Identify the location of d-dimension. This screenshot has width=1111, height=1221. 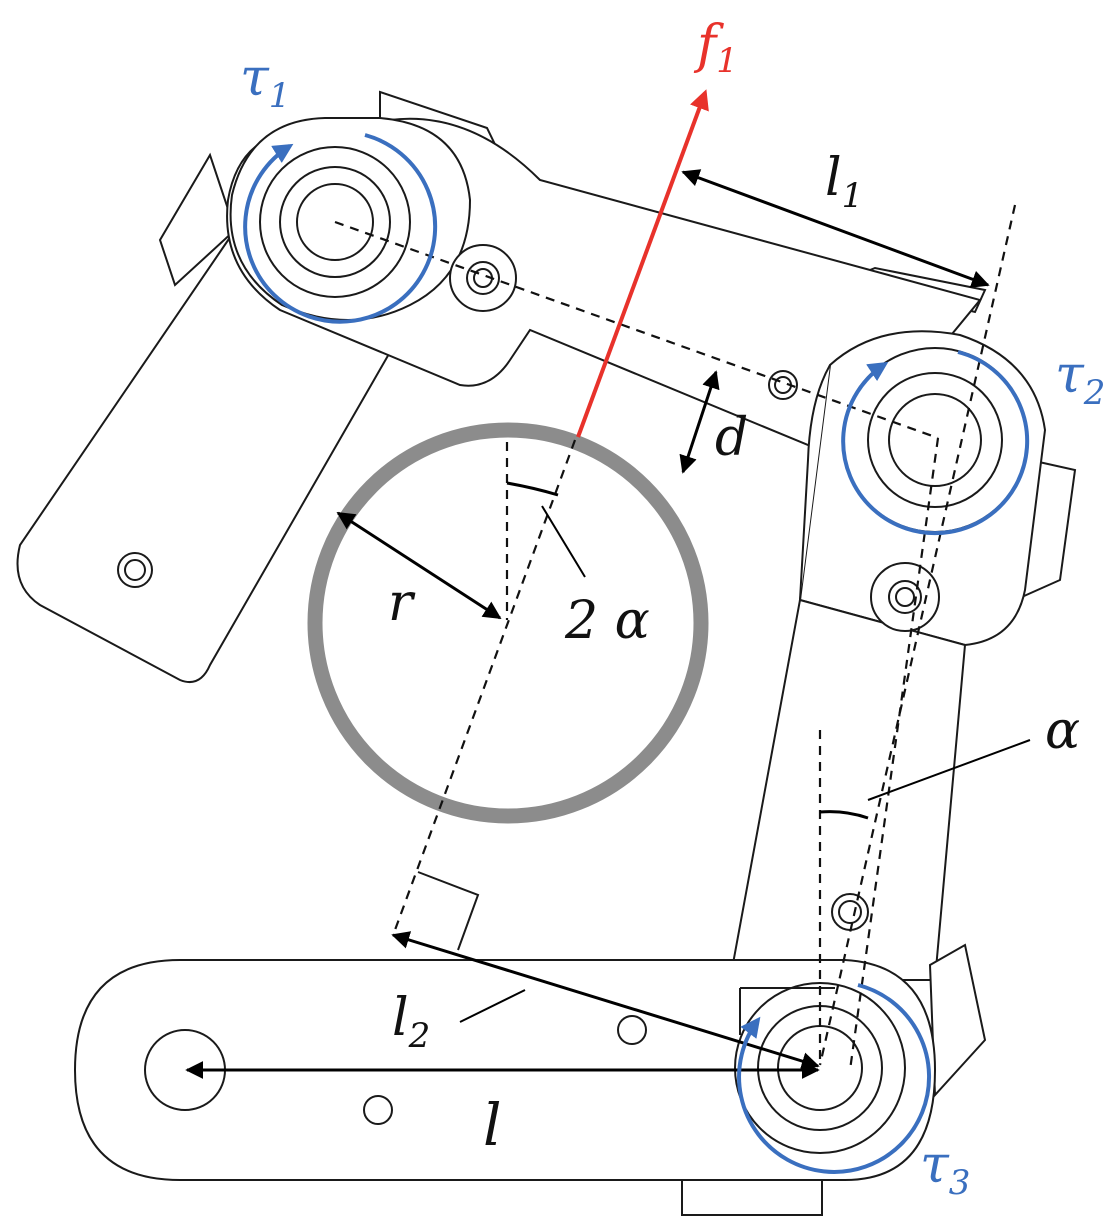
(699, 422).